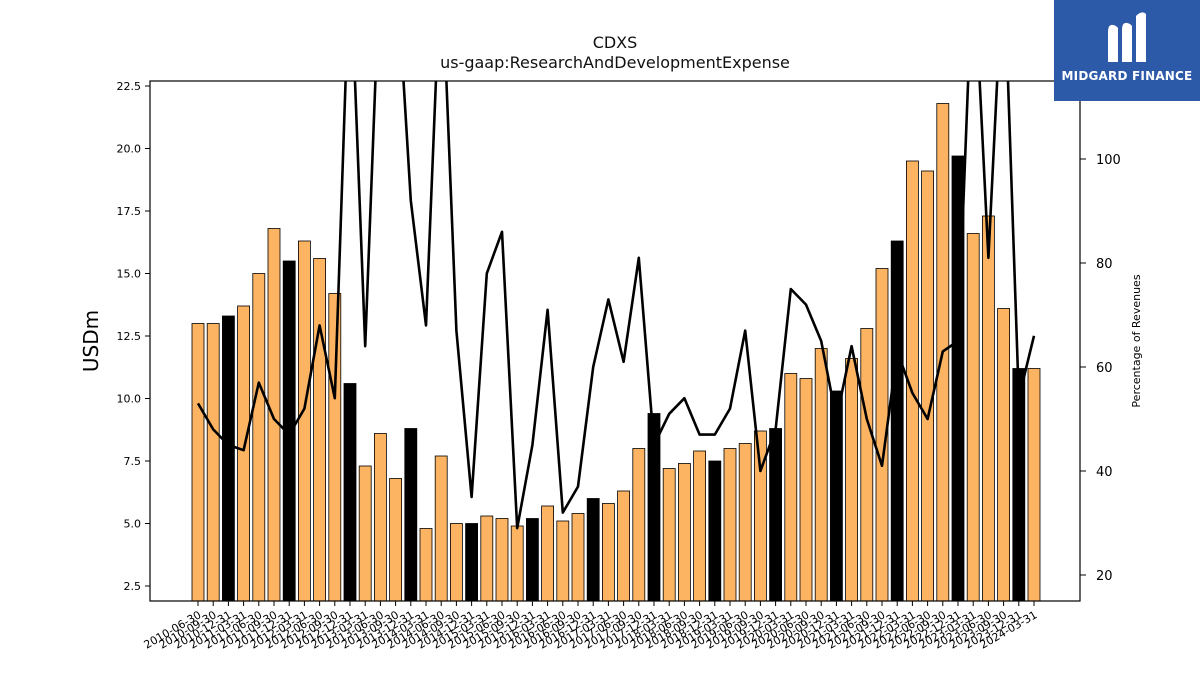 The image size is (1200, 675). Describe the element at coordinates (129, 86) in the screenshot. I see `y-tick-label: 22.5` at that location.